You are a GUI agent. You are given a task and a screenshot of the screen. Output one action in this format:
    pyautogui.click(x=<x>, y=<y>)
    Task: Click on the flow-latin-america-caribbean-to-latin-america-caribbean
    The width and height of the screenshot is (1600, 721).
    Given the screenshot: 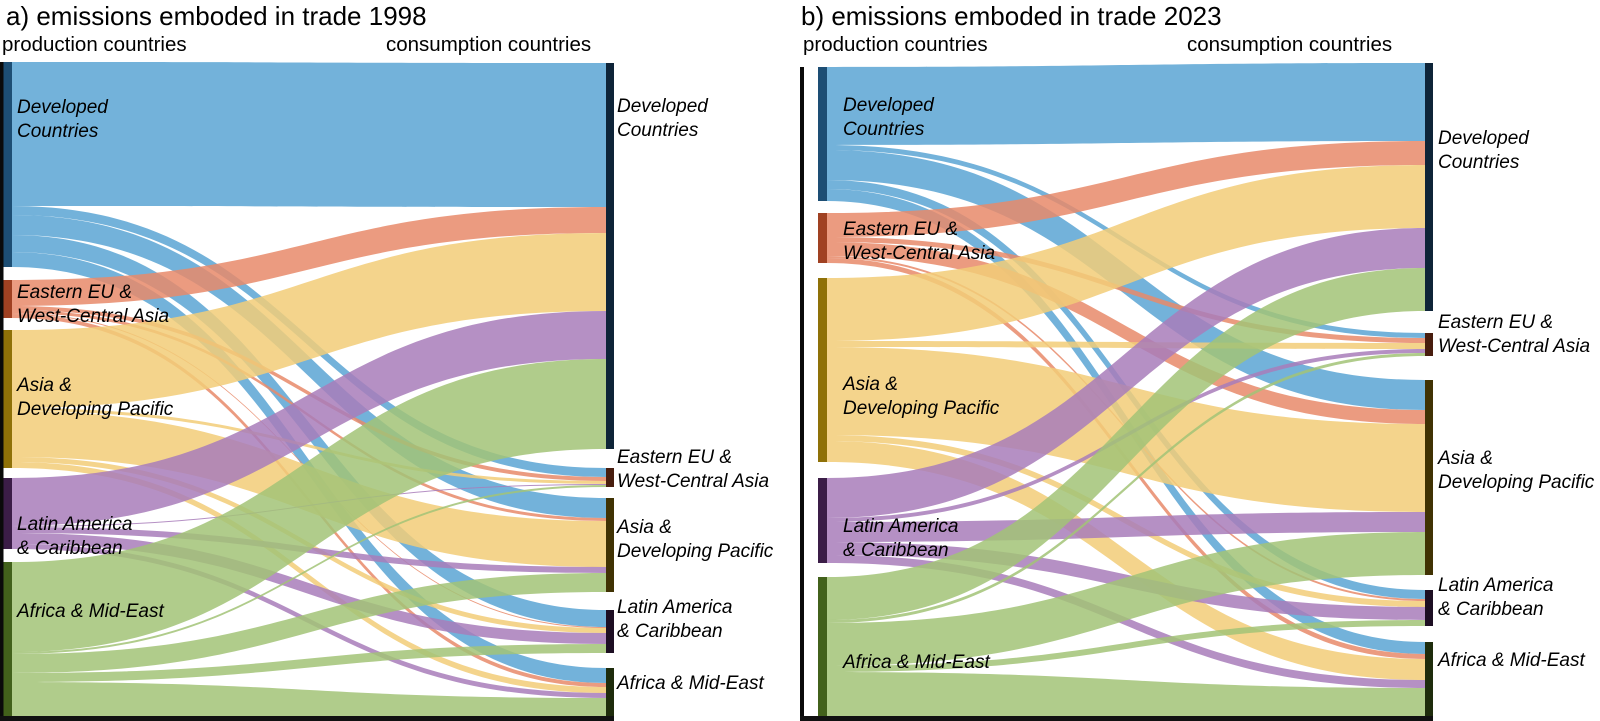 What is the action you would take?
    pyautogui.click(x=309, y=588)
    